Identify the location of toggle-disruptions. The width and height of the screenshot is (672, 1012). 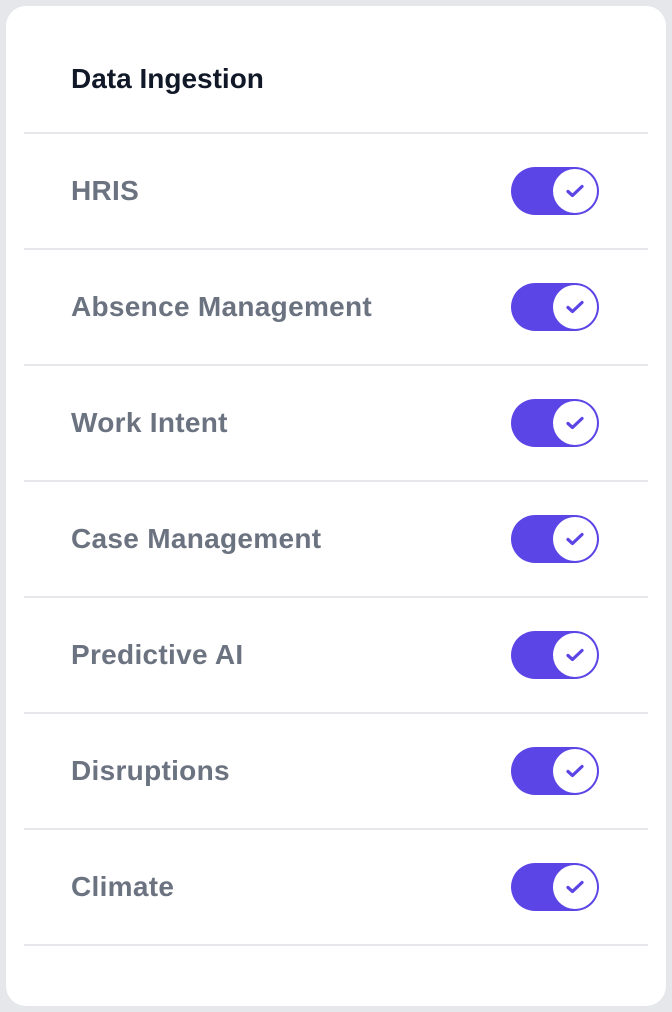
(555, 771).